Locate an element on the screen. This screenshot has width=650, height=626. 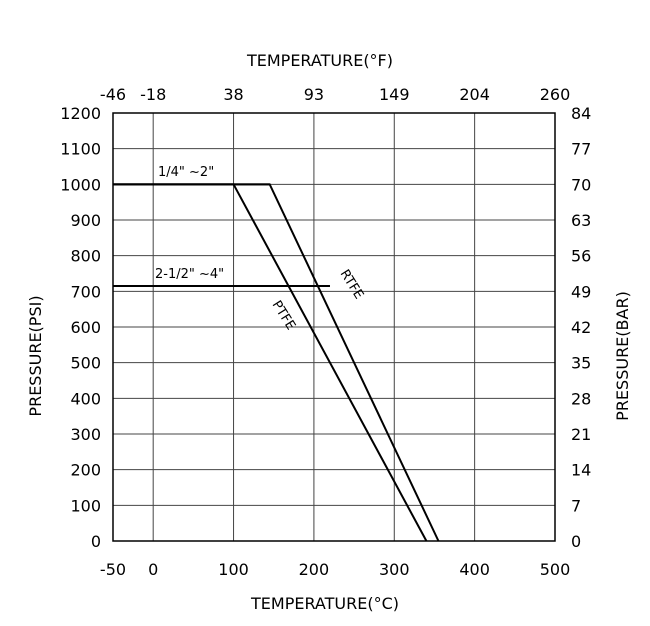
y-tick-label-right: 7 is located at coordinates (576, 505).